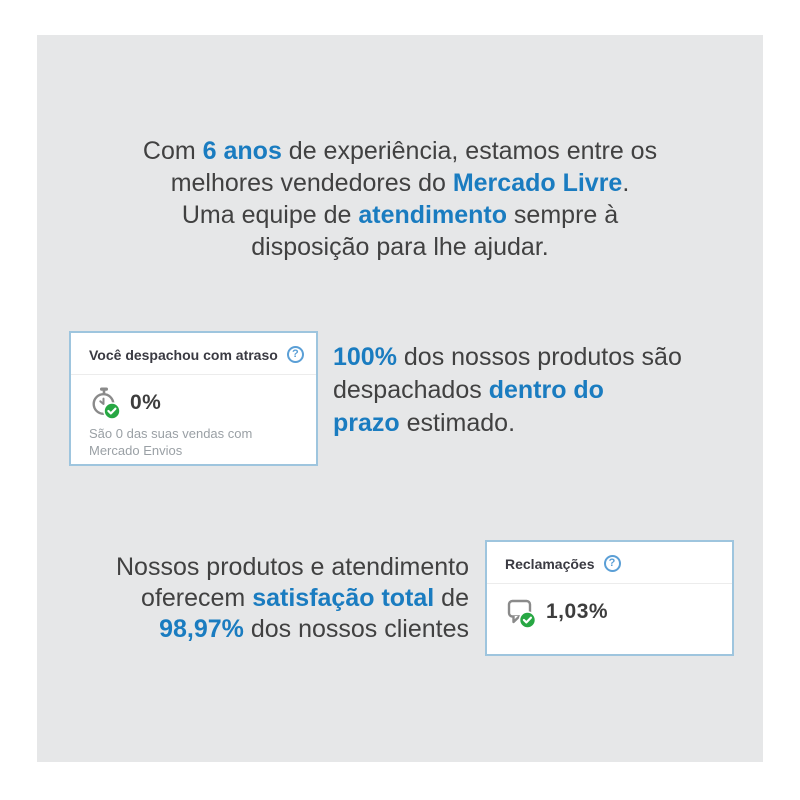 This screenshot has height=800, width=800. Describe the element at coordinates (183, 354) in the screenshot. I see `card-title-shipping: Você despachou com atraso` at that location.